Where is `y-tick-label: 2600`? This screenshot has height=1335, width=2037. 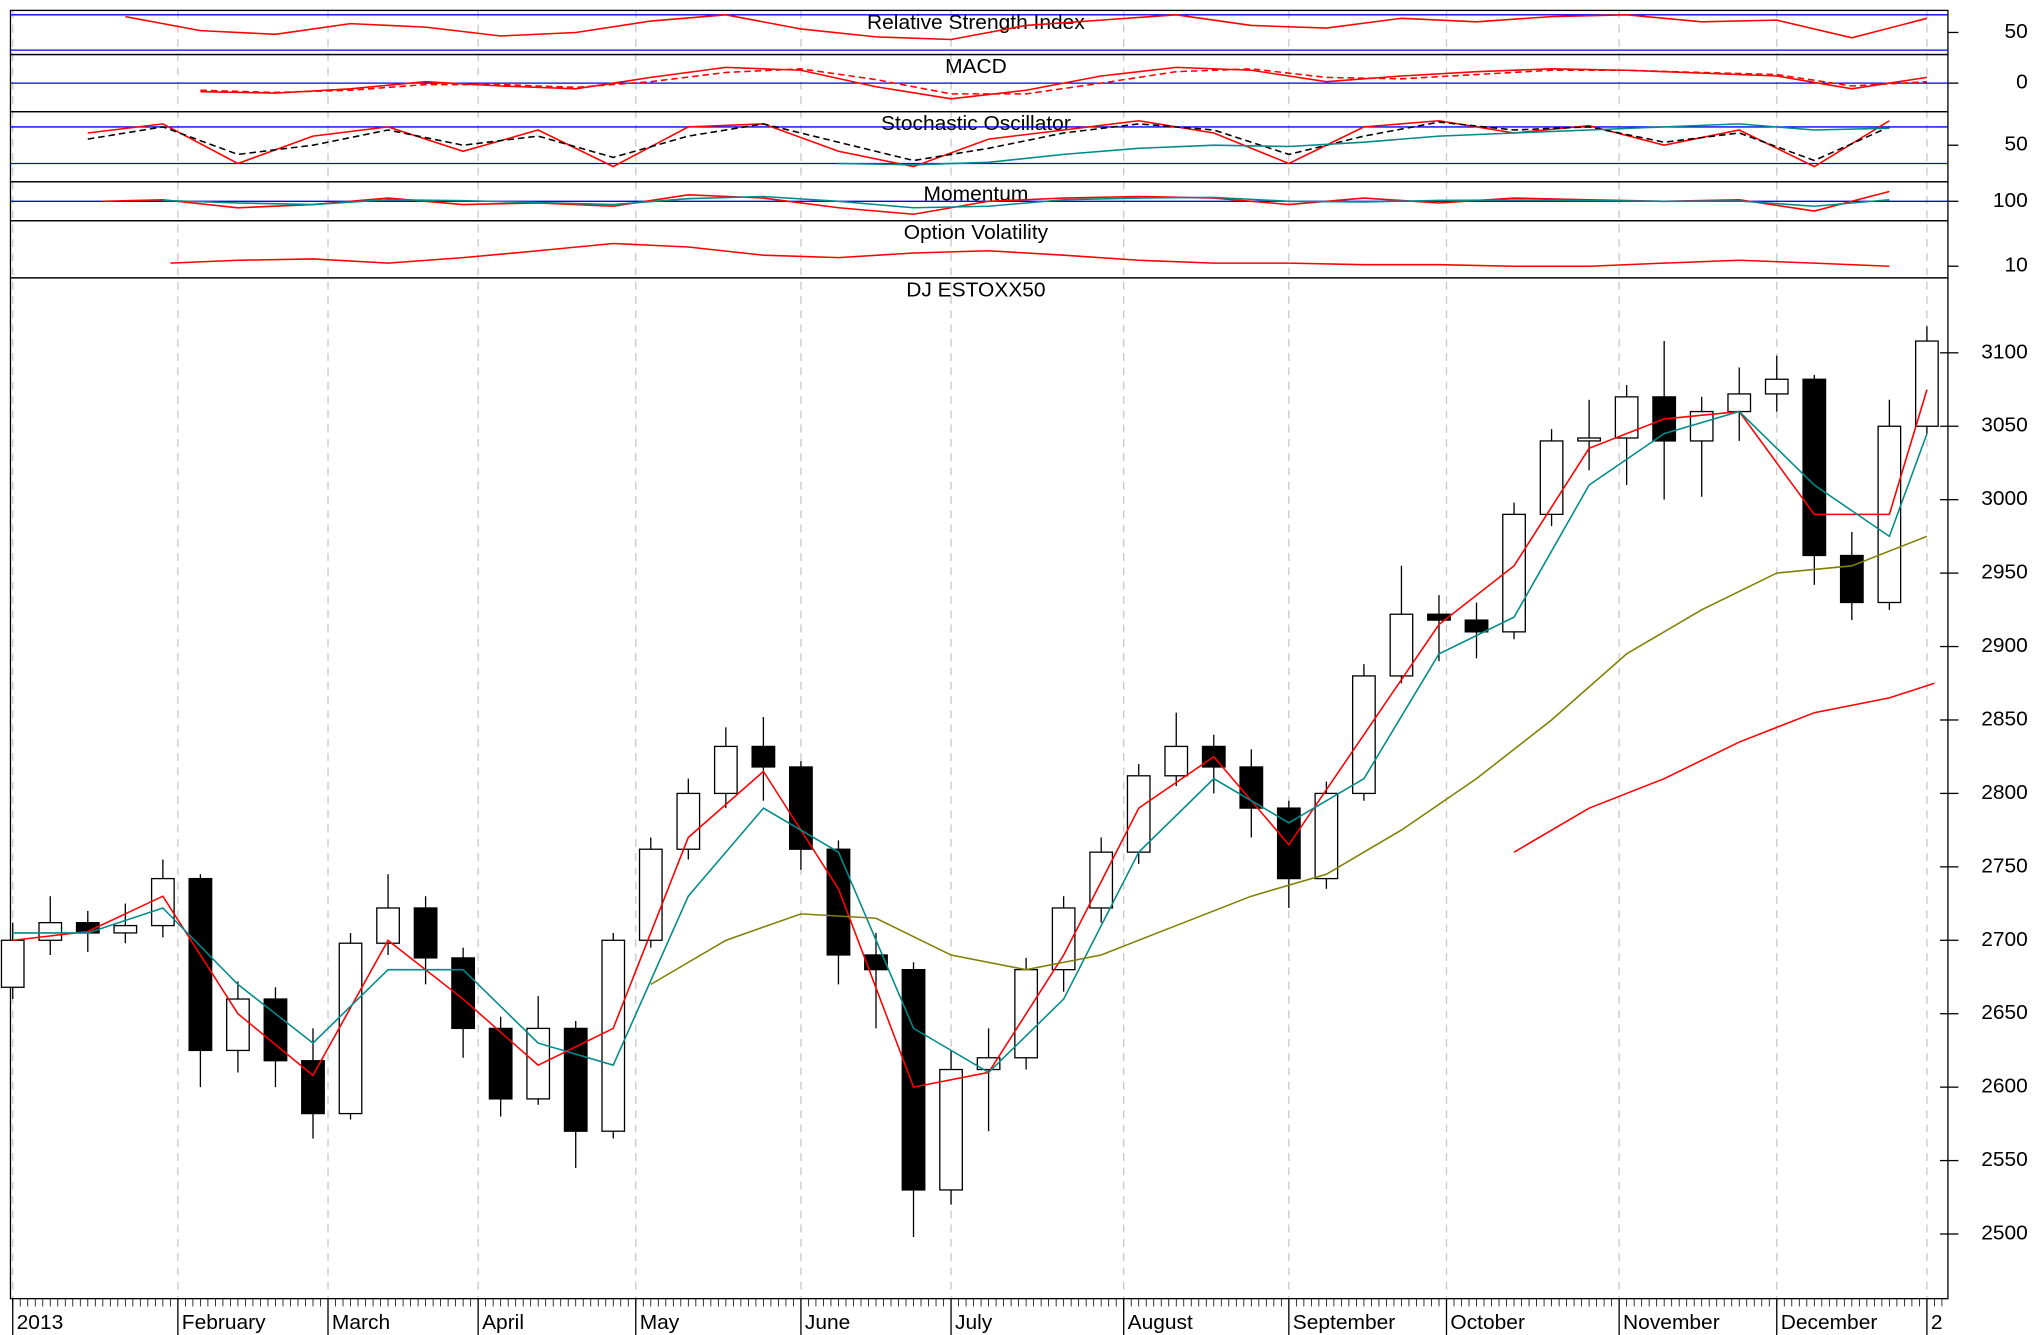 y-tick-label: 2600 is located at coordinates (2004, 1086).